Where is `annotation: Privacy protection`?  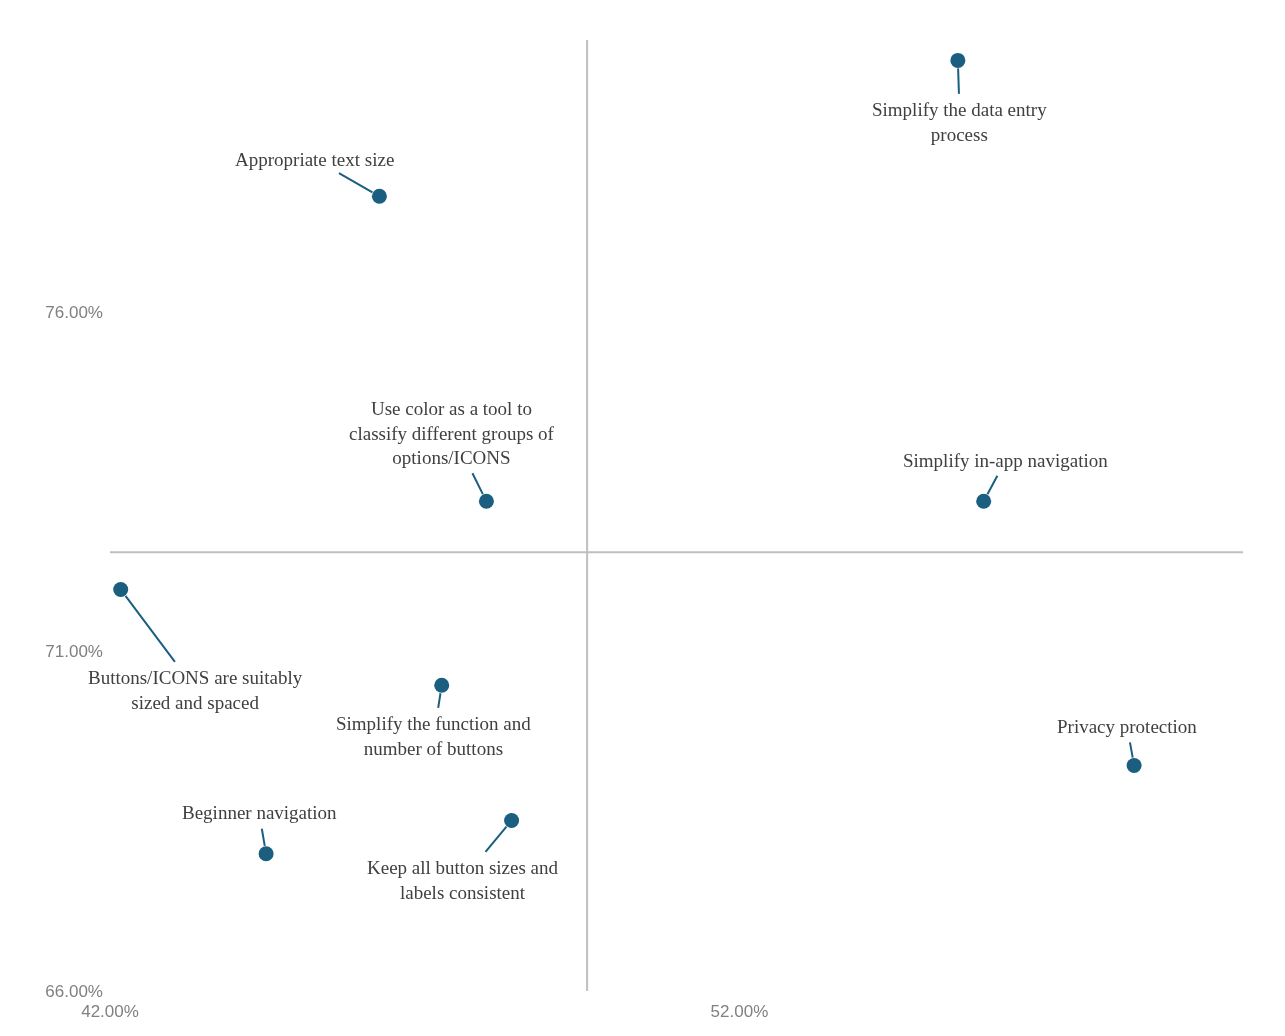
annotation: Privacy protection is located at coordinates (1127, 726).